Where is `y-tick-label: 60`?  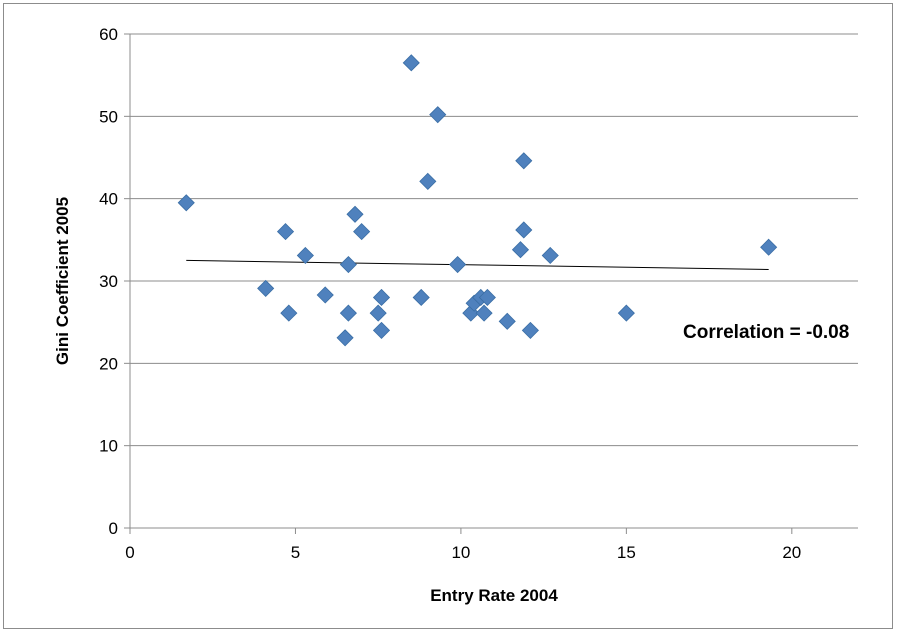
y-tick-label: 60 is located at coordinates (108, 34).